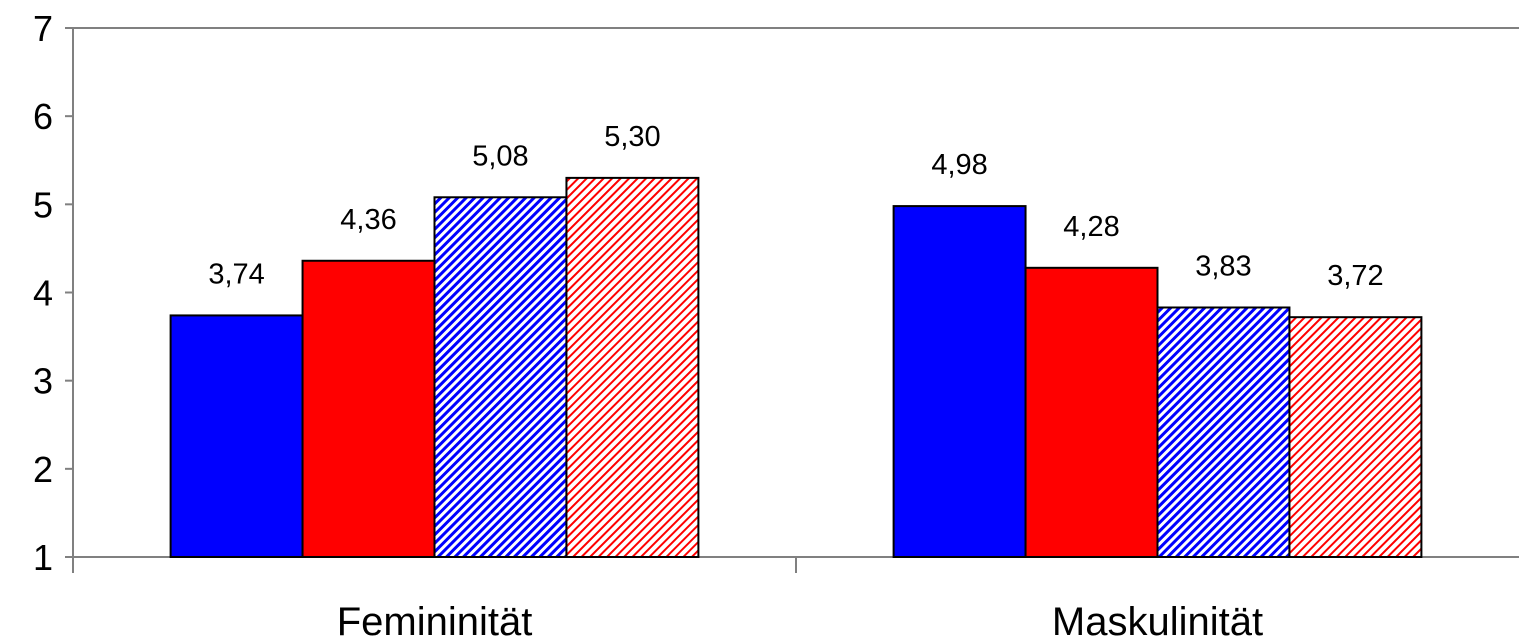  What do you see at coordinates (43, 293) in the screenshot?
I see `y-tick-label: 4` at bounding box center [43, 293].